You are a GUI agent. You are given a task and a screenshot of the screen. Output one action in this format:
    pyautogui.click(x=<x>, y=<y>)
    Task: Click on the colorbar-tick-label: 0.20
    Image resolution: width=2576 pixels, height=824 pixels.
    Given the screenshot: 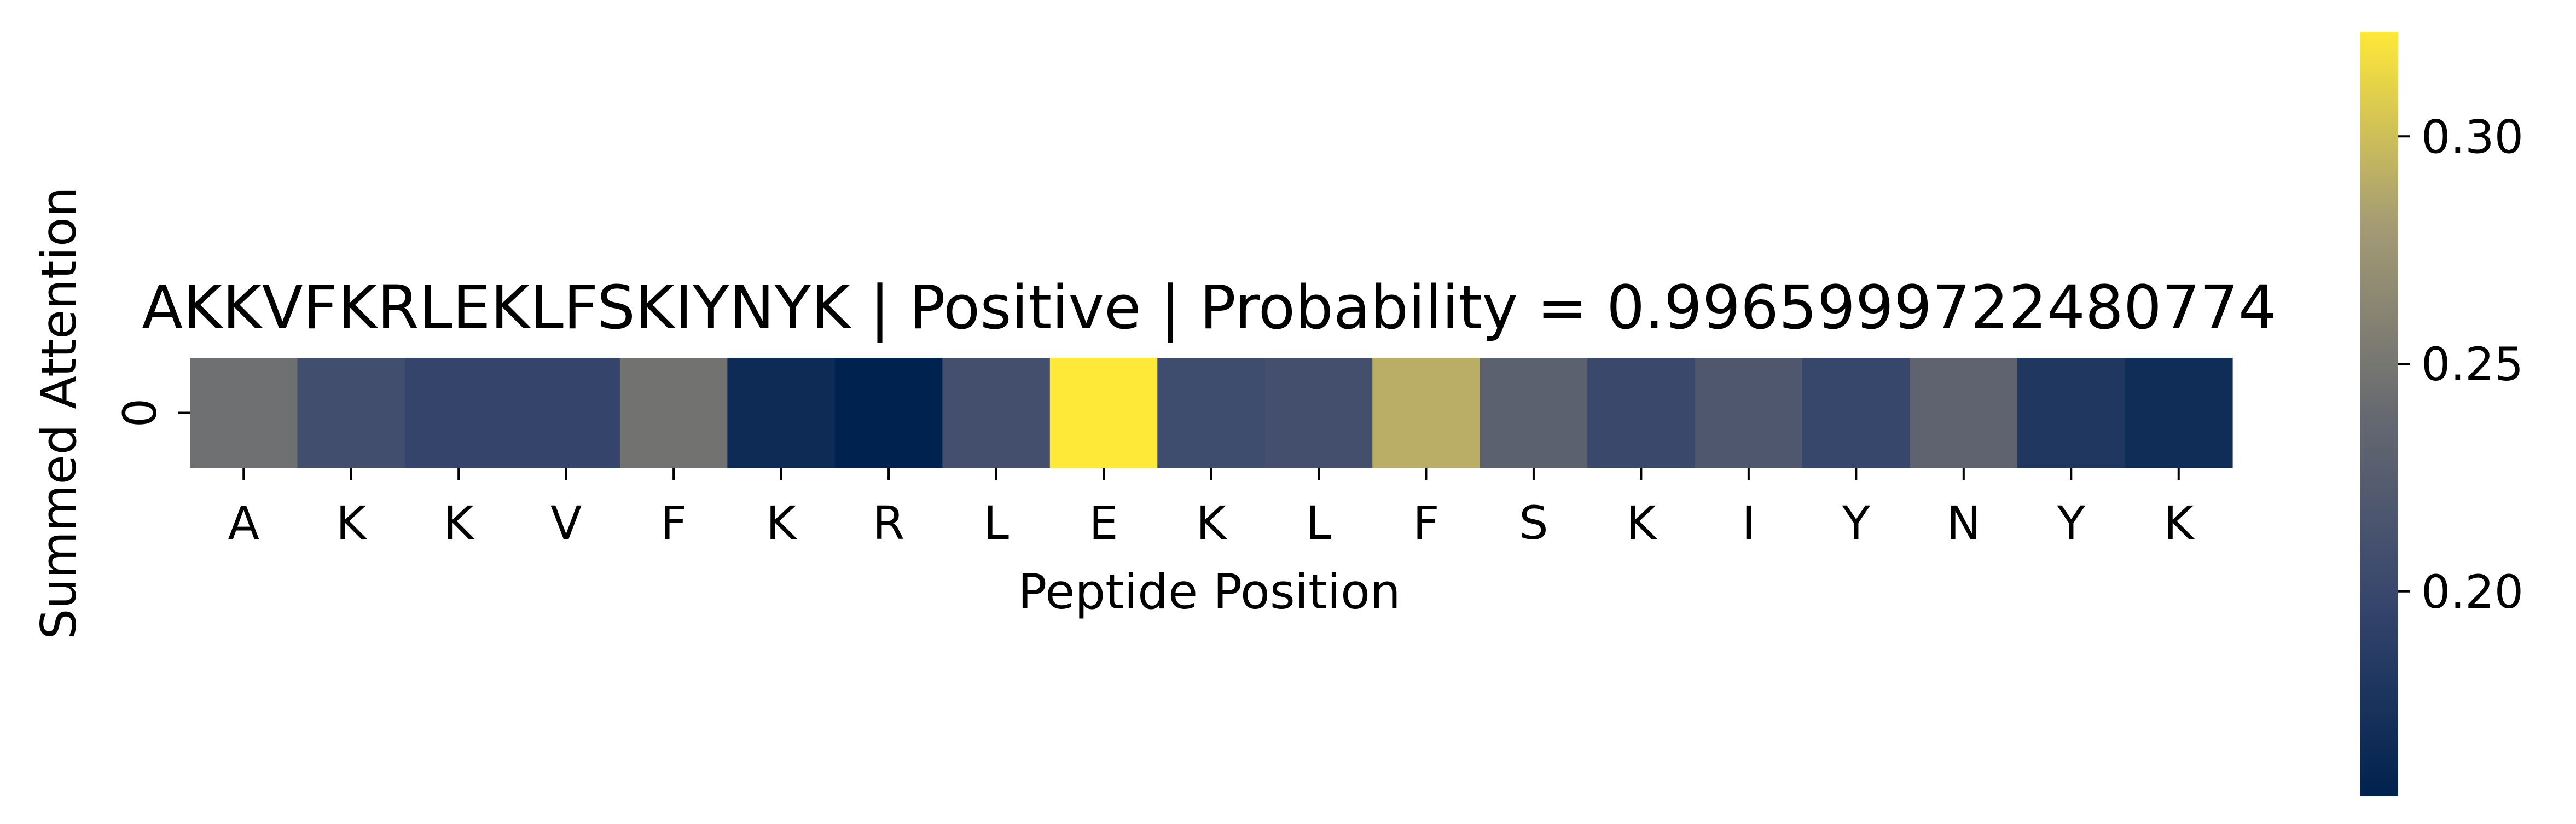 What is the action you would take?
    pyautogui.click(x=2472, y=592)
    